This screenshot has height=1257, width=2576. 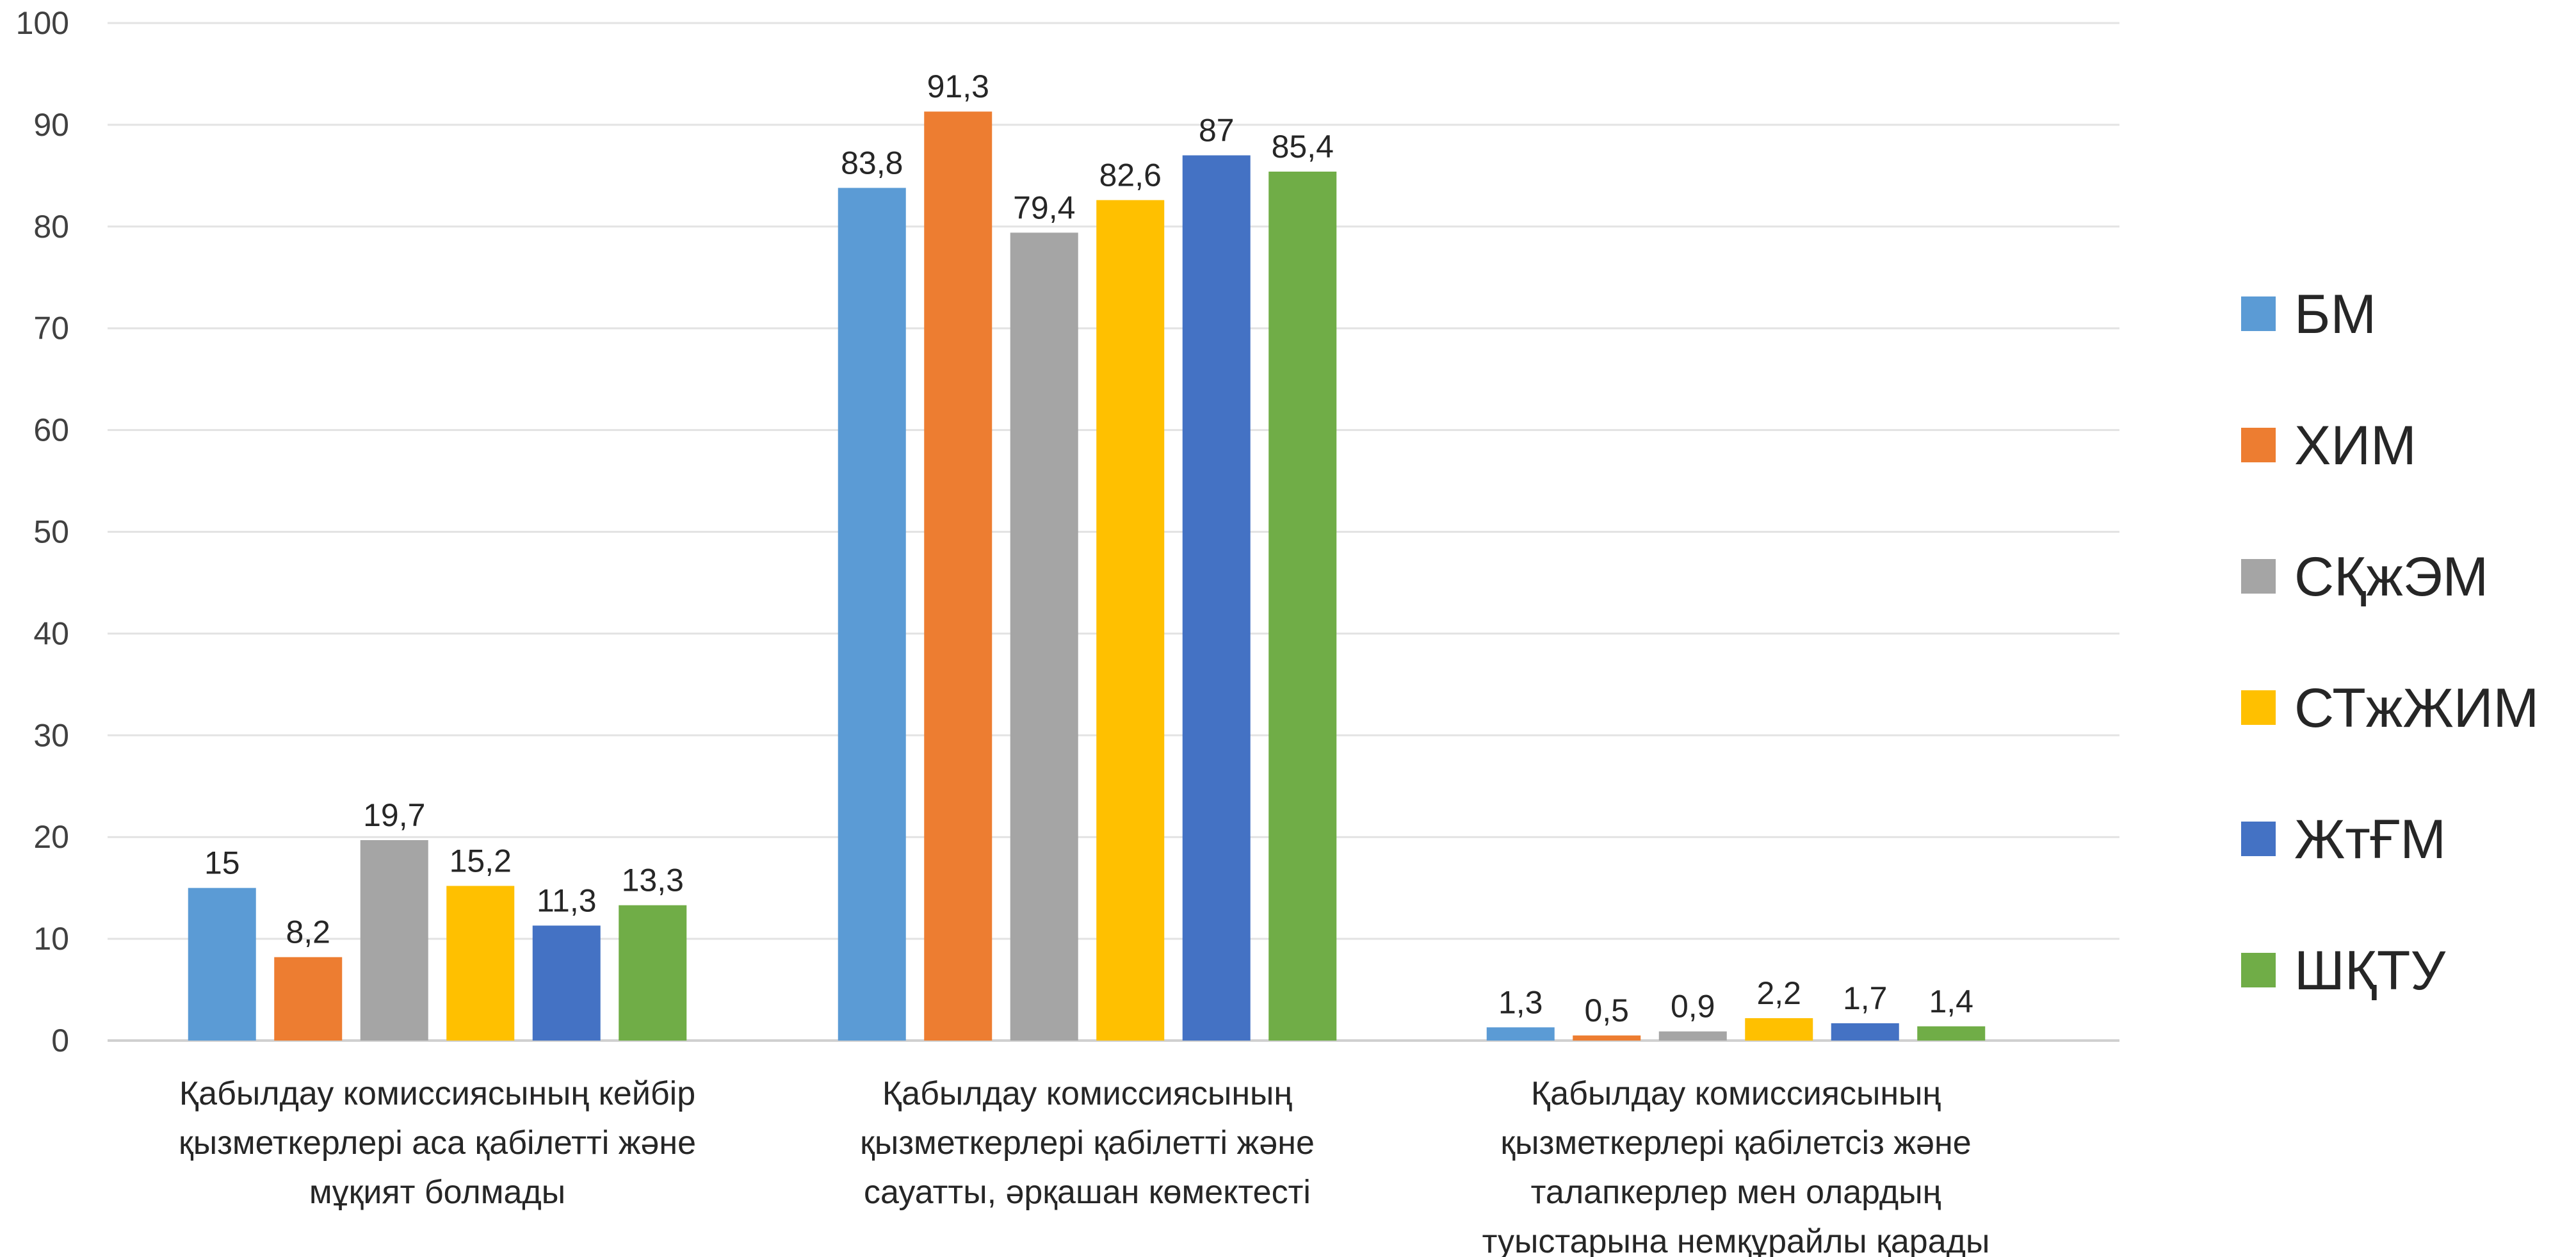 What do you see at coordinates (1520, 1002) in the screenshot?
I see `data-label: 1,3` at bounding box center [1520, 1002].